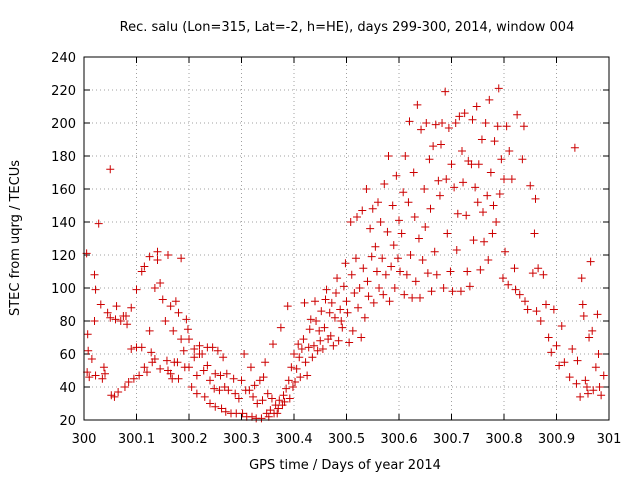 The image size is (640, 480). I want to click on x-tick-label: 300.4, so click(293, 439).